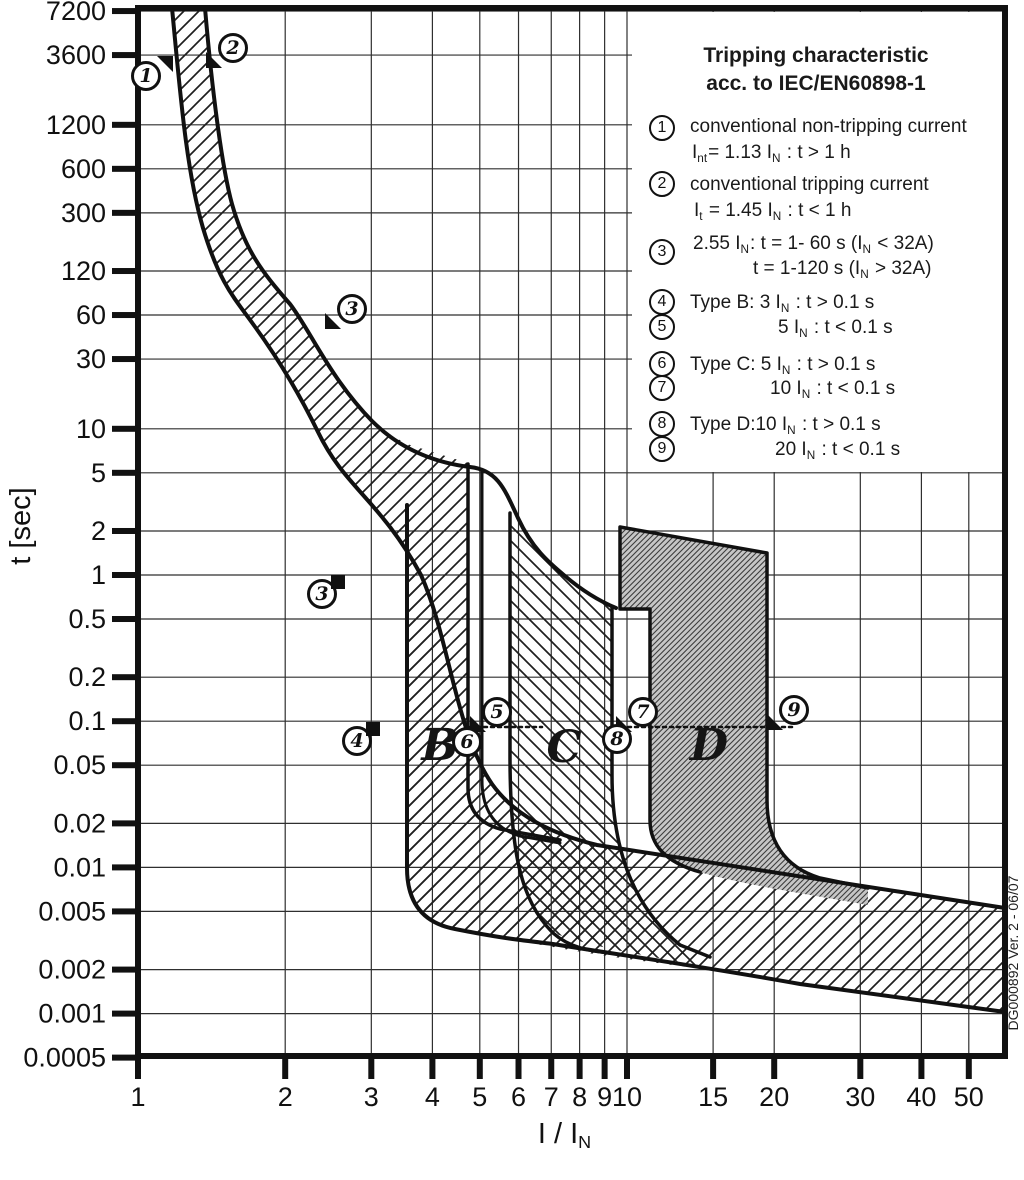 The height and width of the screenshot is (1180, 1024). What do you see at coordinates (773, 211) in the screenshot?
I see `legend-item-2-text: It = 1.45 IN : t < 1 h` at bounding box center [773, 211].